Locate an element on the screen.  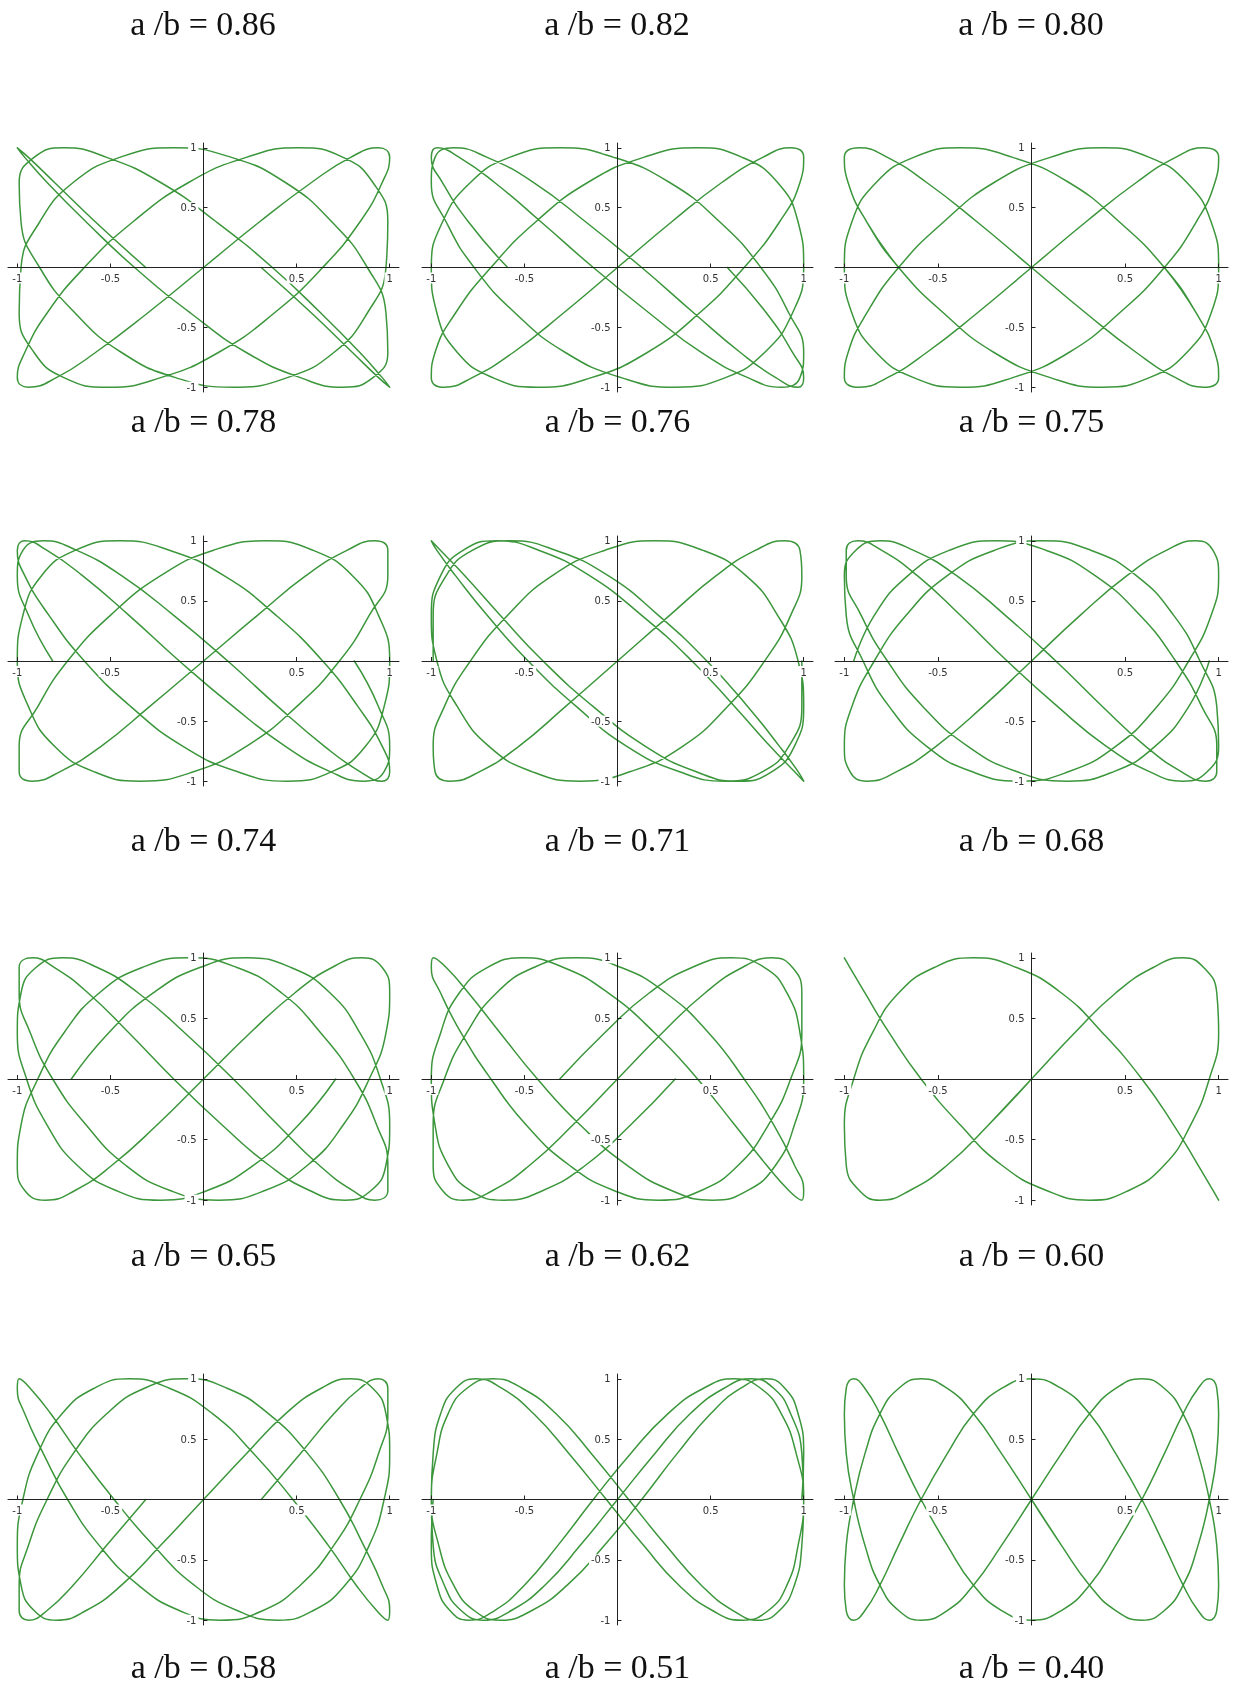
text: a /b = 0.86 is located at coordinates (203, 23).